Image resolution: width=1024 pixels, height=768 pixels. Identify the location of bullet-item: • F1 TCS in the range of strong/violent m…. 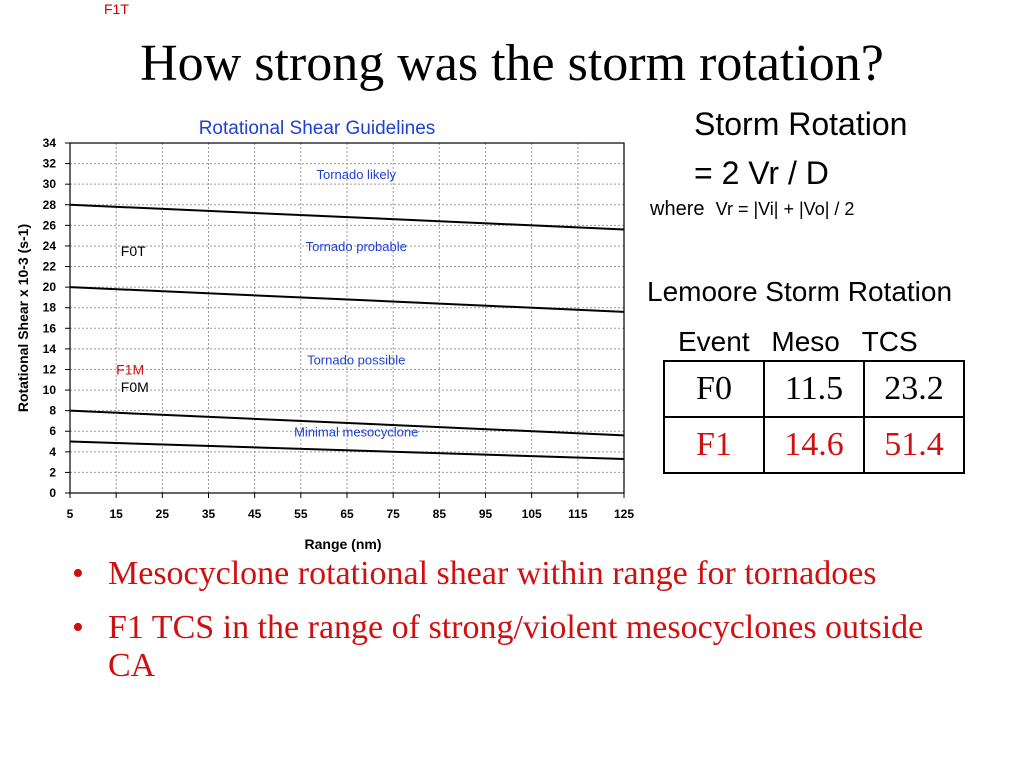
(522, 647).